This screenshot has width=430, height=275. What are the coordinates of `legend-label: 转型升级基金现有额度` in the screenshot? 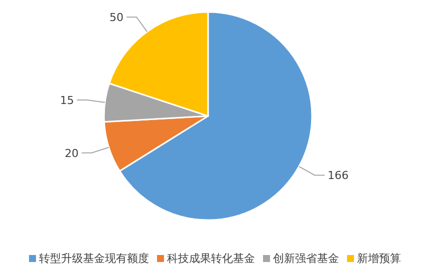 It's located at (94, 258).